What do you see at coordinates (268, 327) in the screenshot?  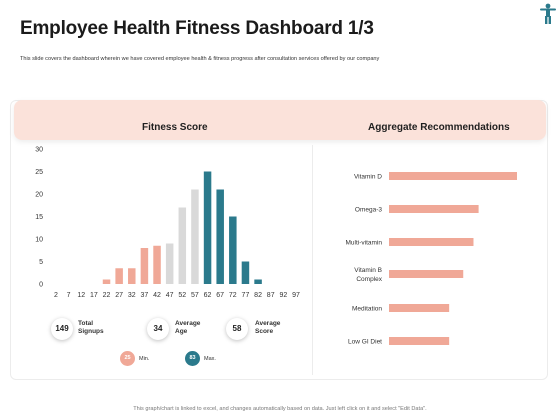 I see `average-score-label: Average Score` at bounding box center [268, 327].